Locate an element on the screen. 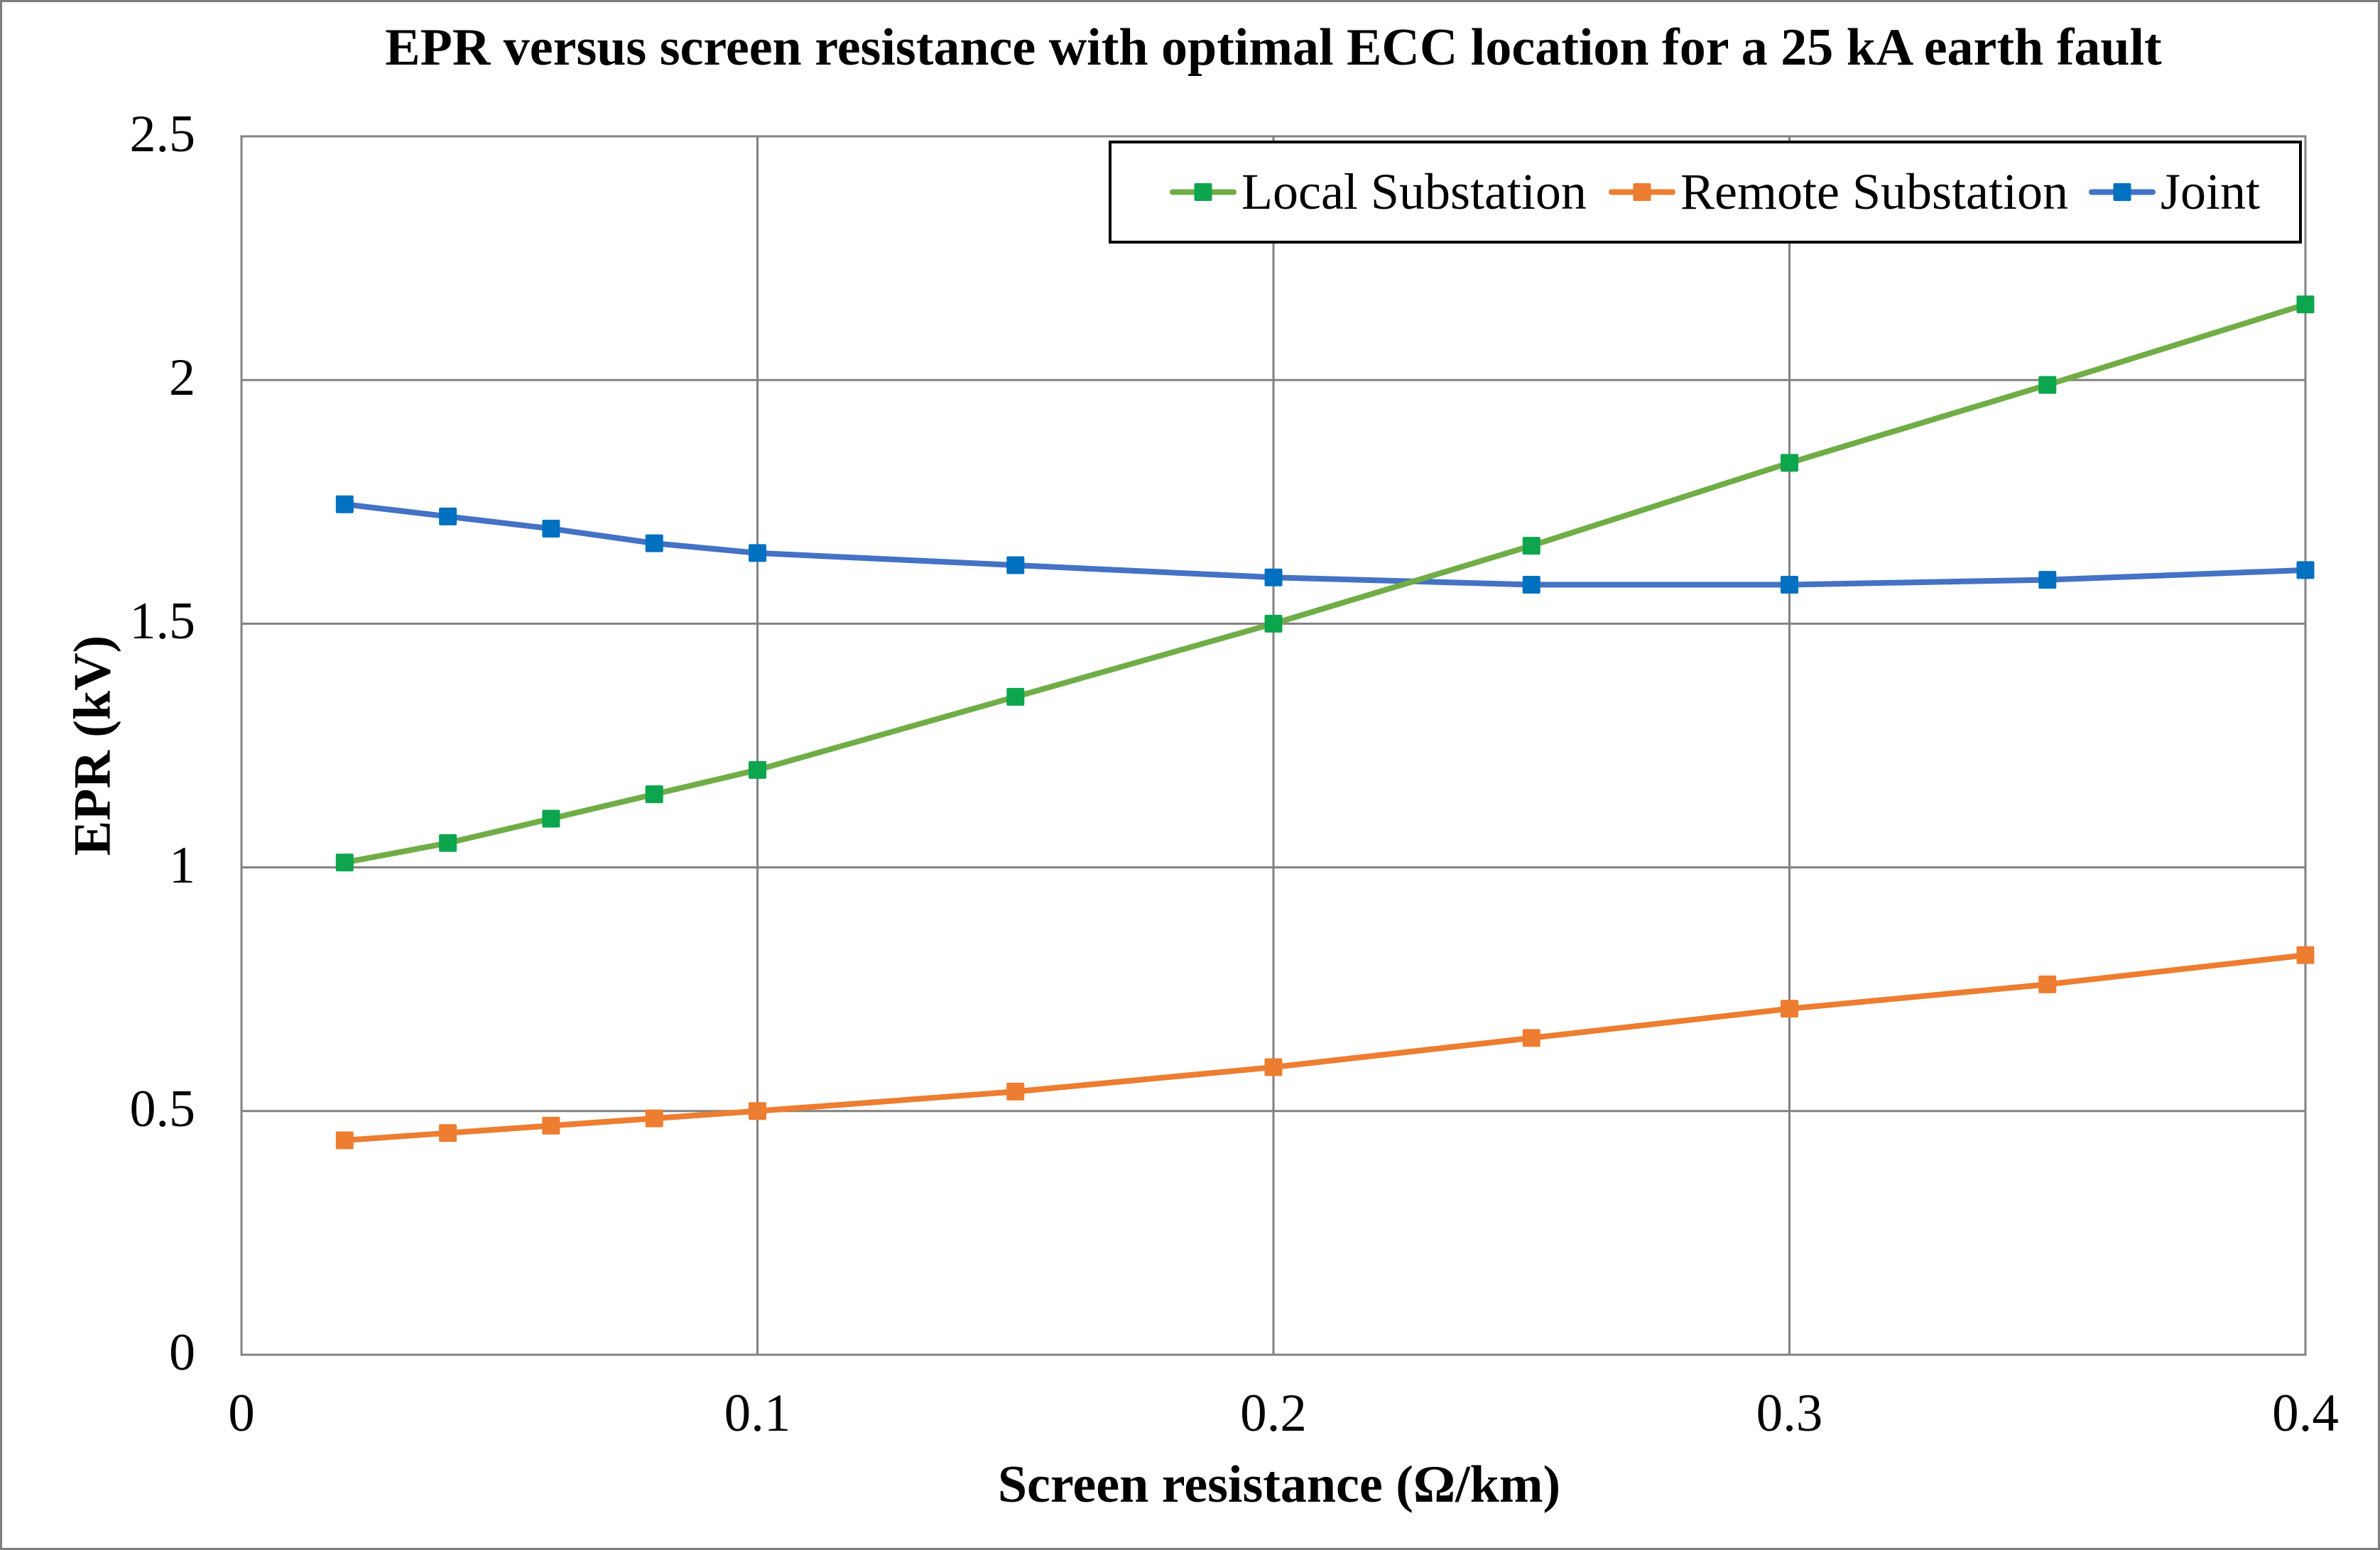 The width and height of the screenshot is (2380, 1550). legend: Local Substation Remote Substation Joint is located at coordinates (1706, 192).